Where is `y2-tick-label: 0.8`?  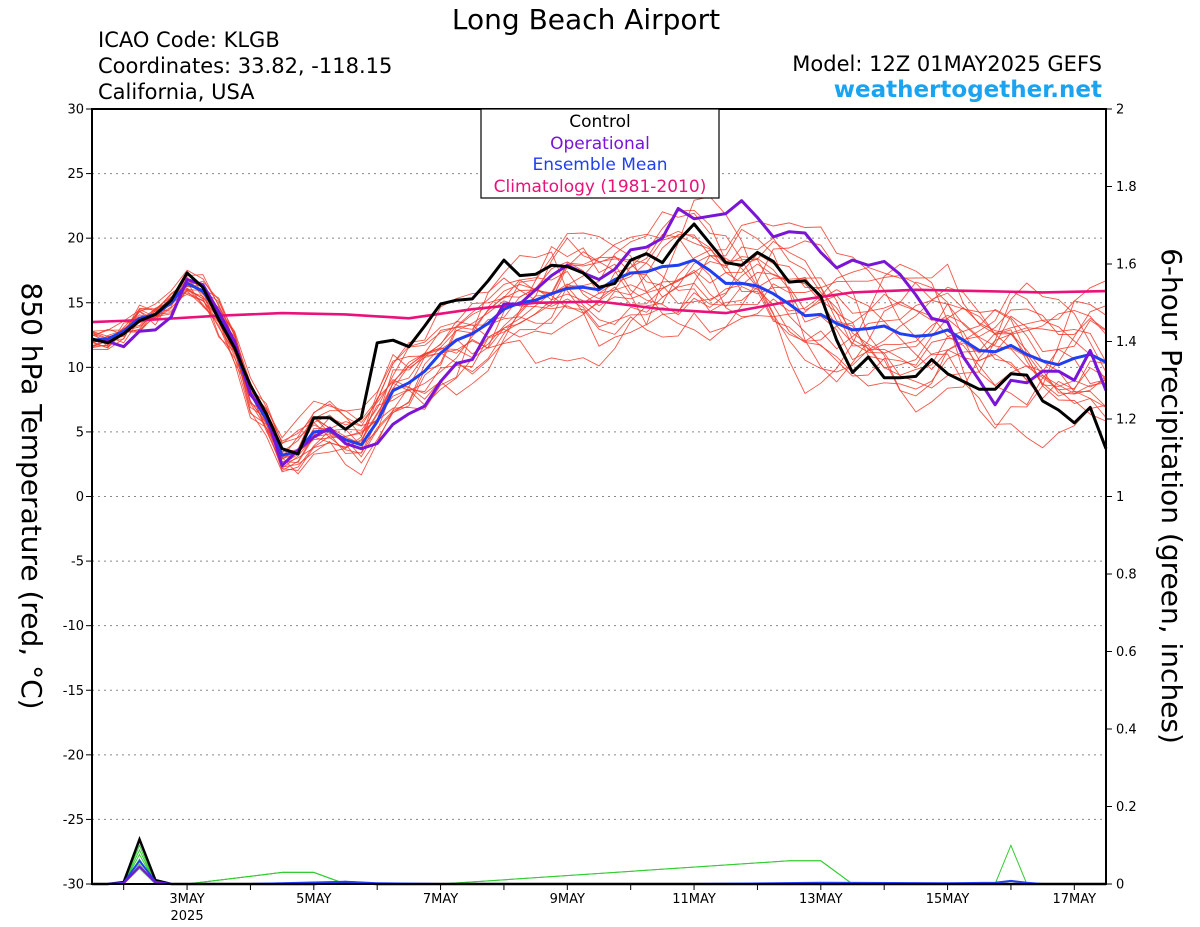 y2-tick-label: 0.8 is located at coordinates (1126, 575).